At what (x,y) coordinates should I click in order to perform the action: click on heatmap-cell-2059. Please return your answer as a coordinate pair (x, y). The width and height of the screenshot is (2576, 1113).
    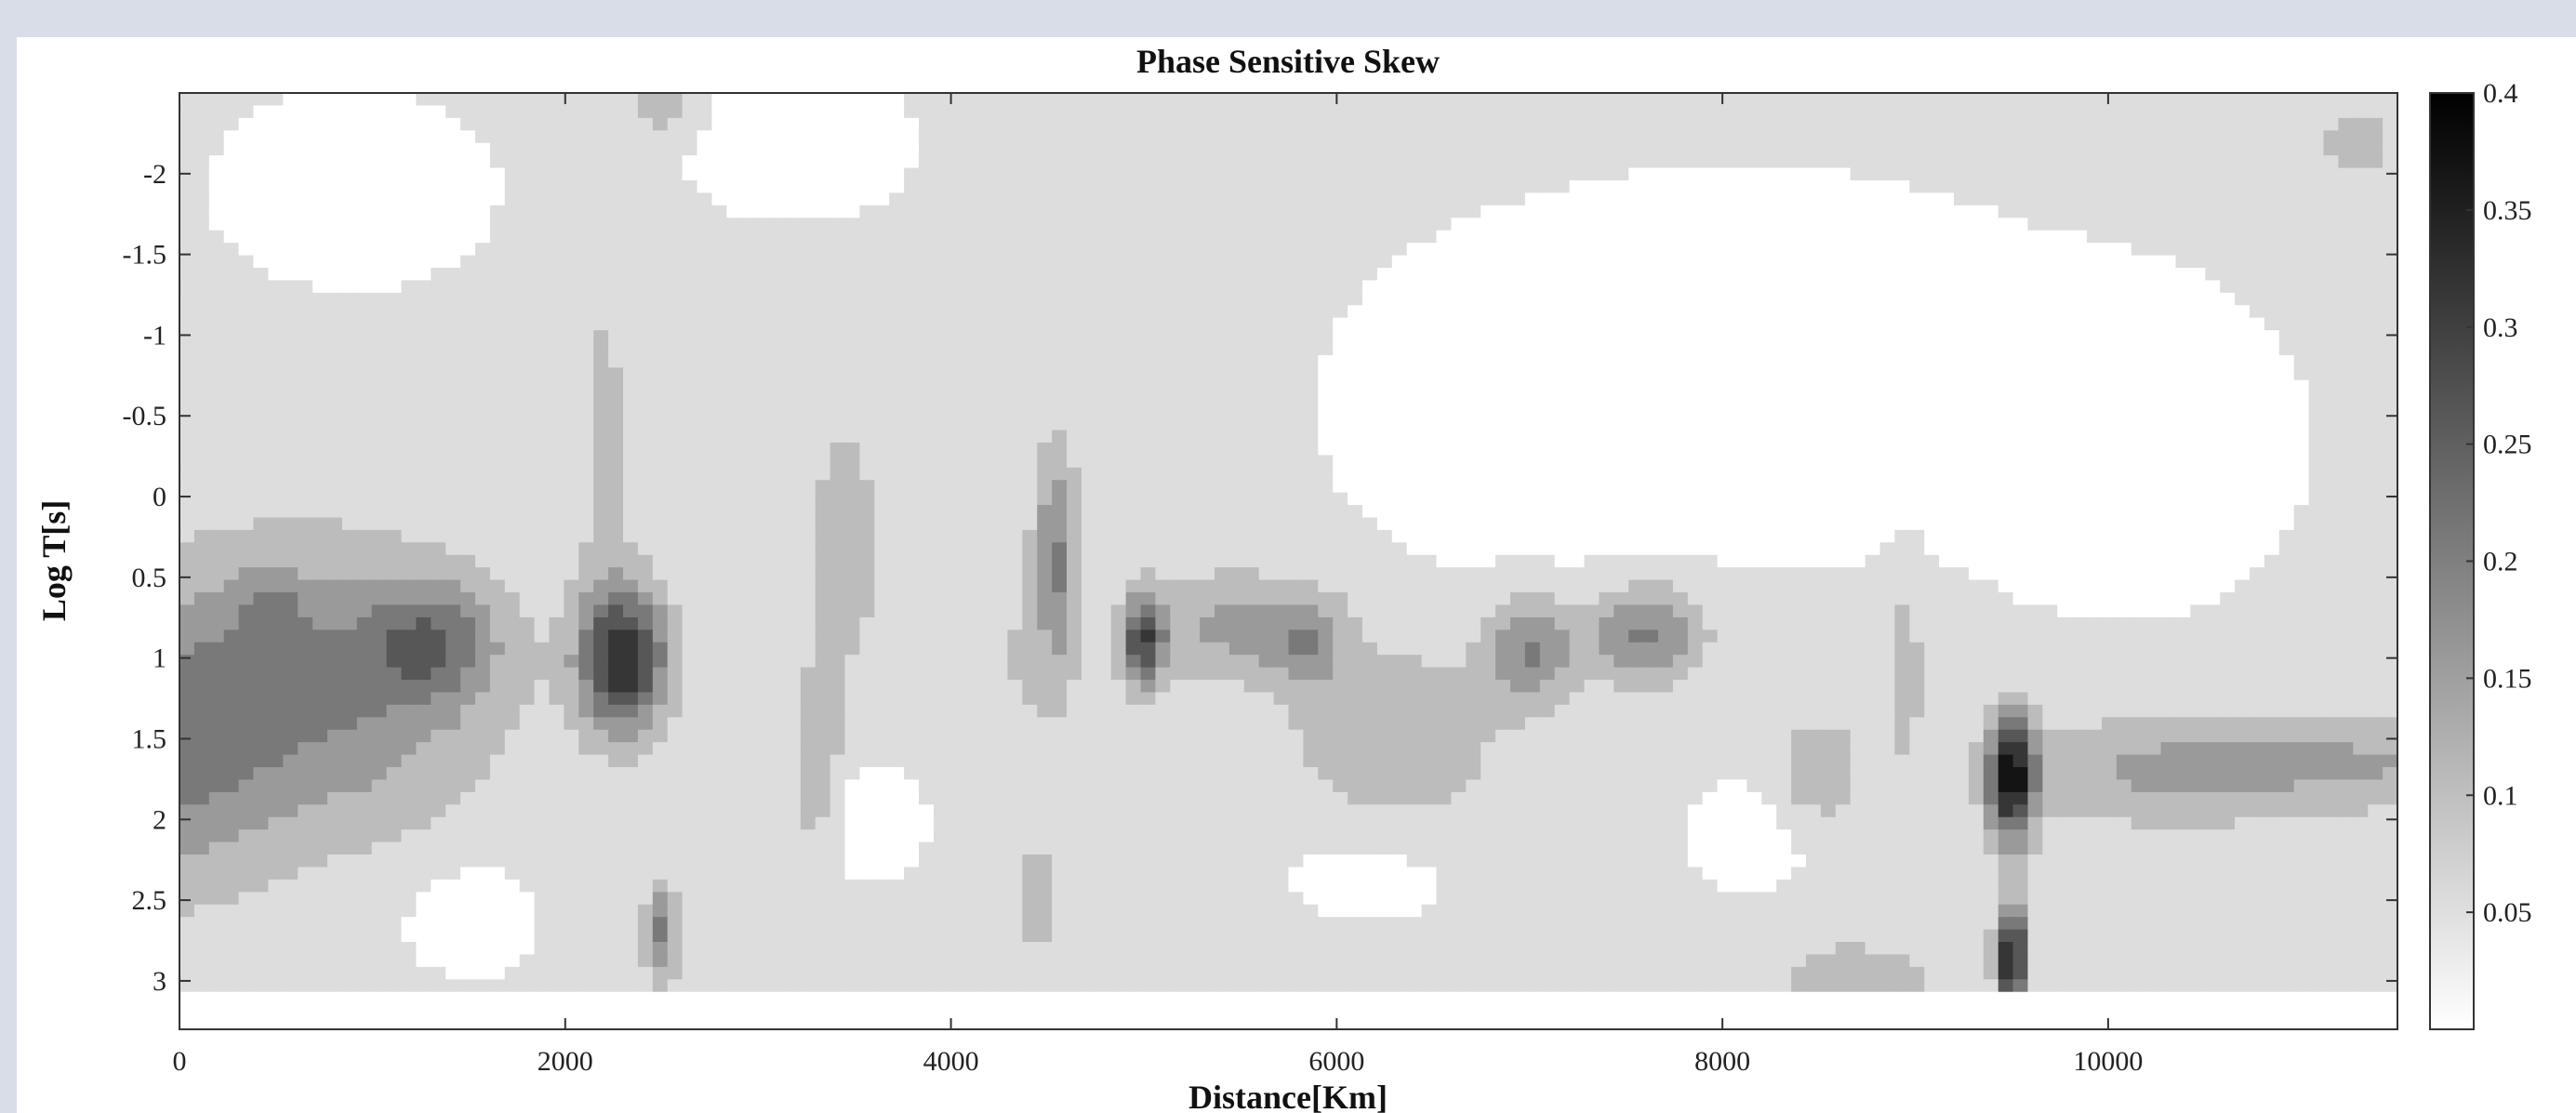
    Looking at the image, I should click on (1799, 262).